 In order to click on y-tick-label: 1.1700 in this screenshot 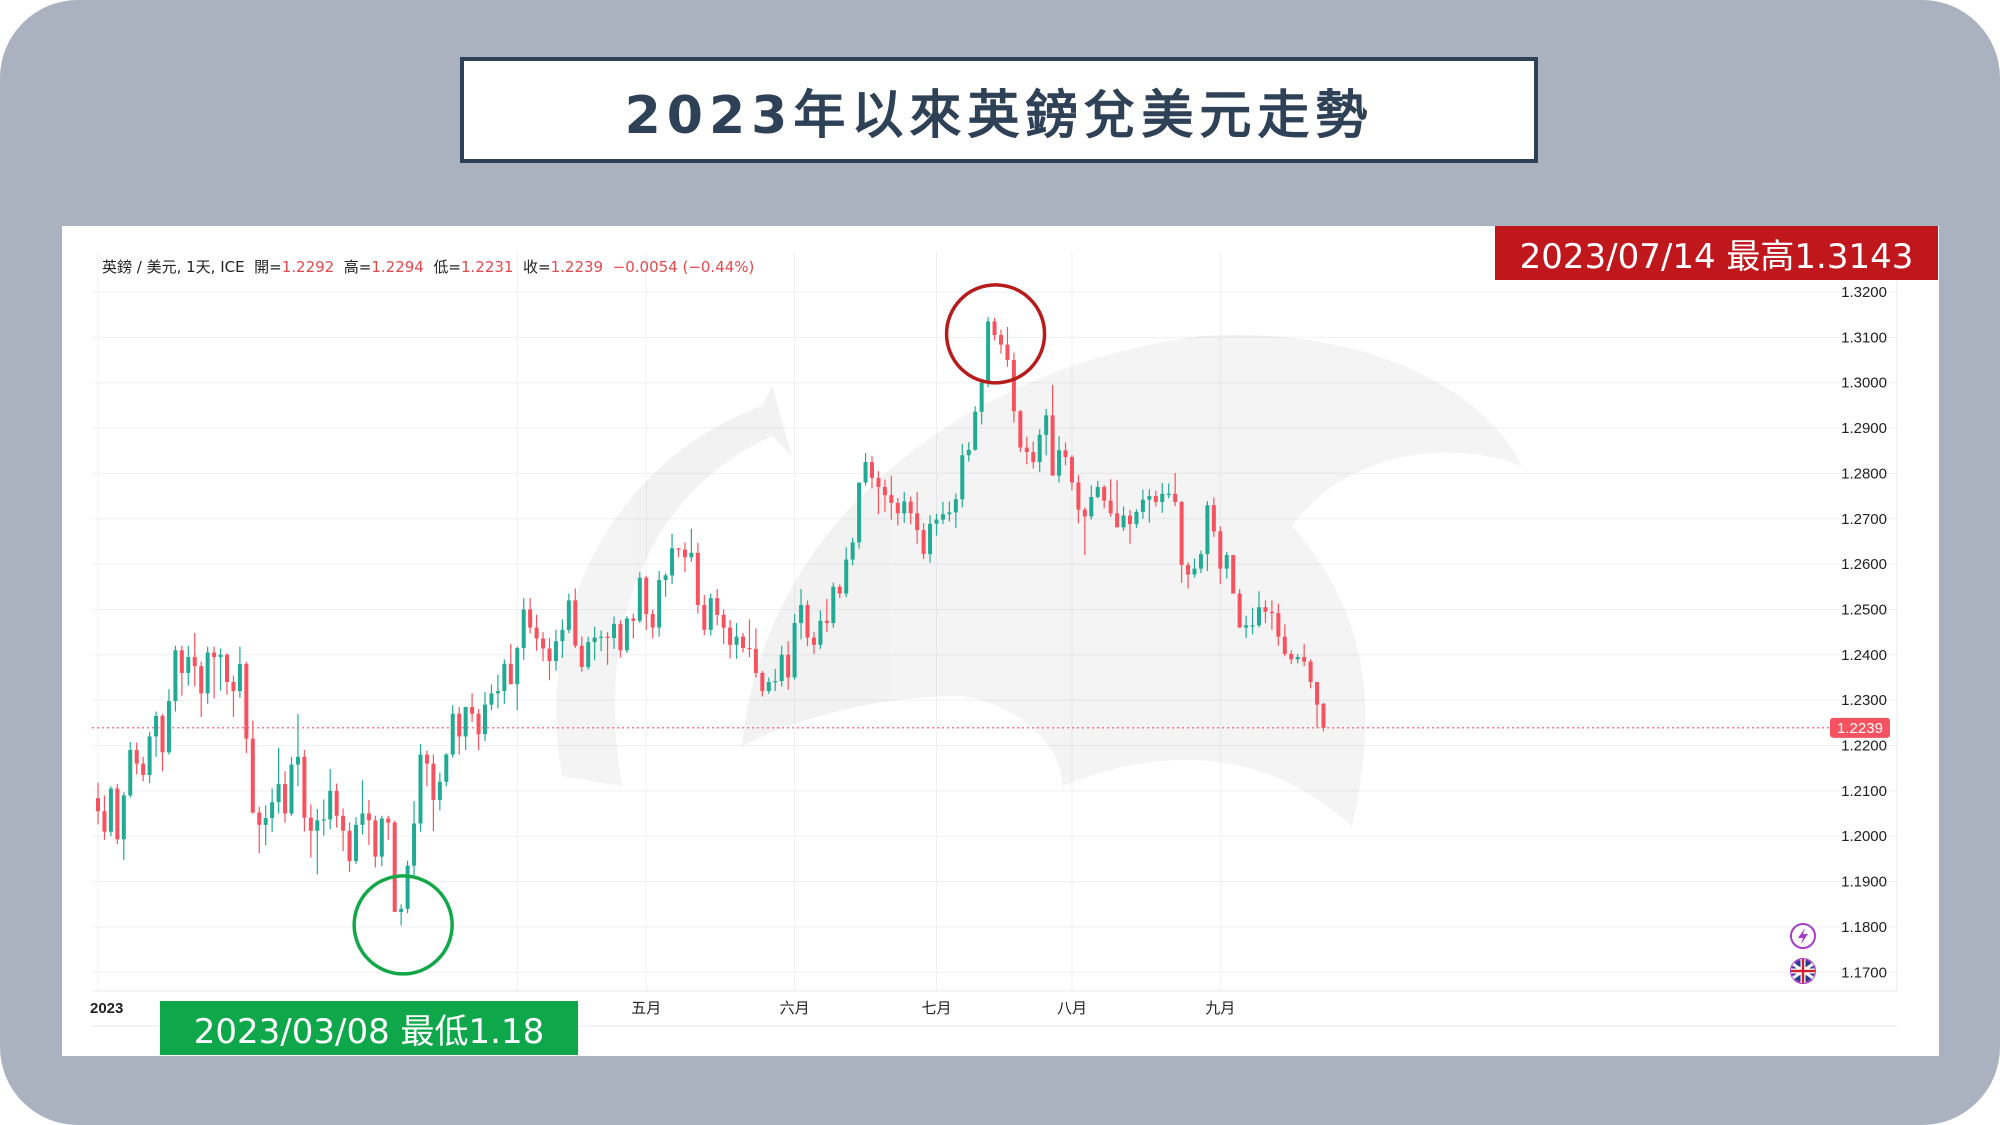, I will do `click(1864, 972)`.